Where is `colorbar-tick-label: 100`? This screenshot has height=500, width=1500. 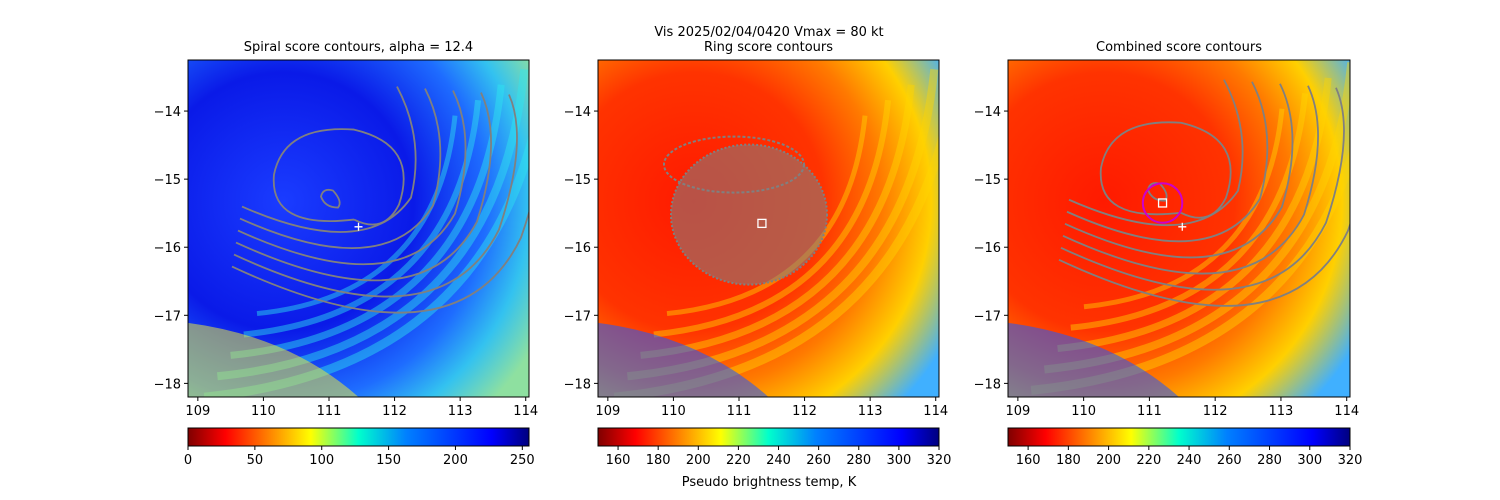 colorbar-tick-label: 100 is located at coordinates (321, 460).